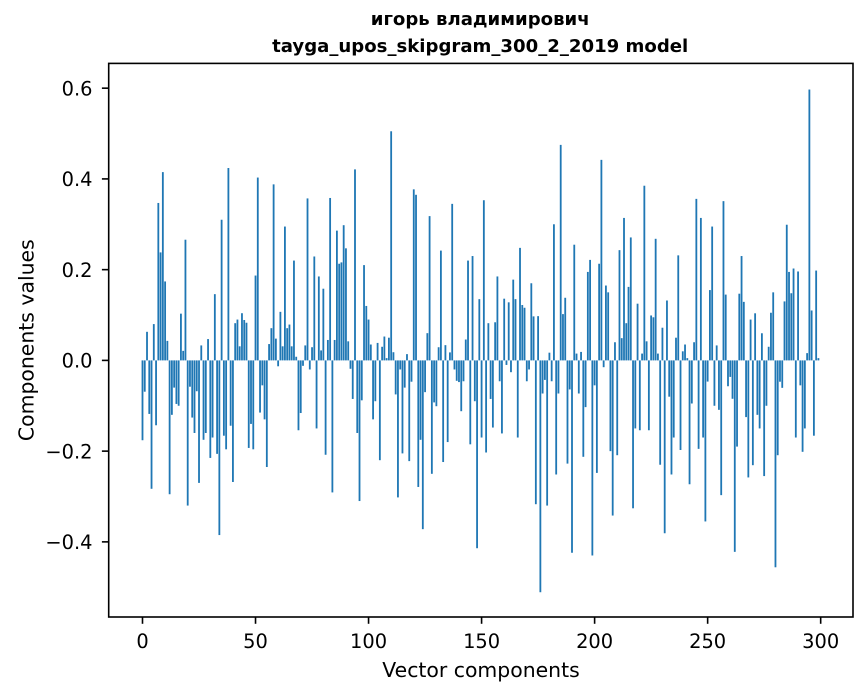 This screenshot has height=696, width=867. What do you see at coordinates (487, 641) in the screenshot?
I see `x-tick-labels: 0 50 100 150 200 250 300` at bounding box center [487, 641].